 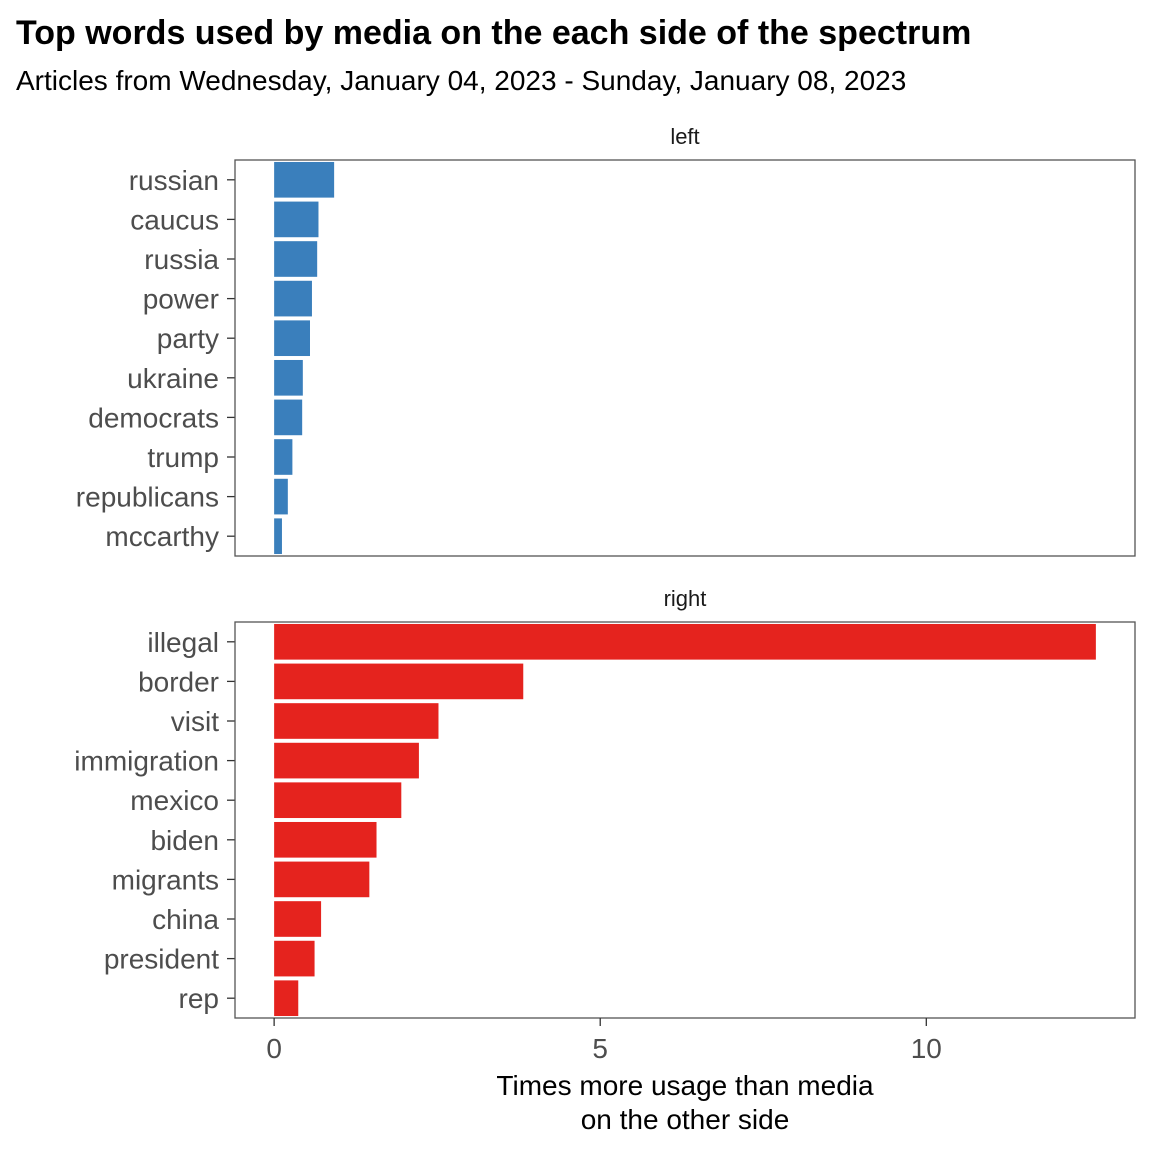 What do you see at coordinates (147, 497) in the screenshot?
I see `y-tick-label: republicans` at bounding box center [147, 497].